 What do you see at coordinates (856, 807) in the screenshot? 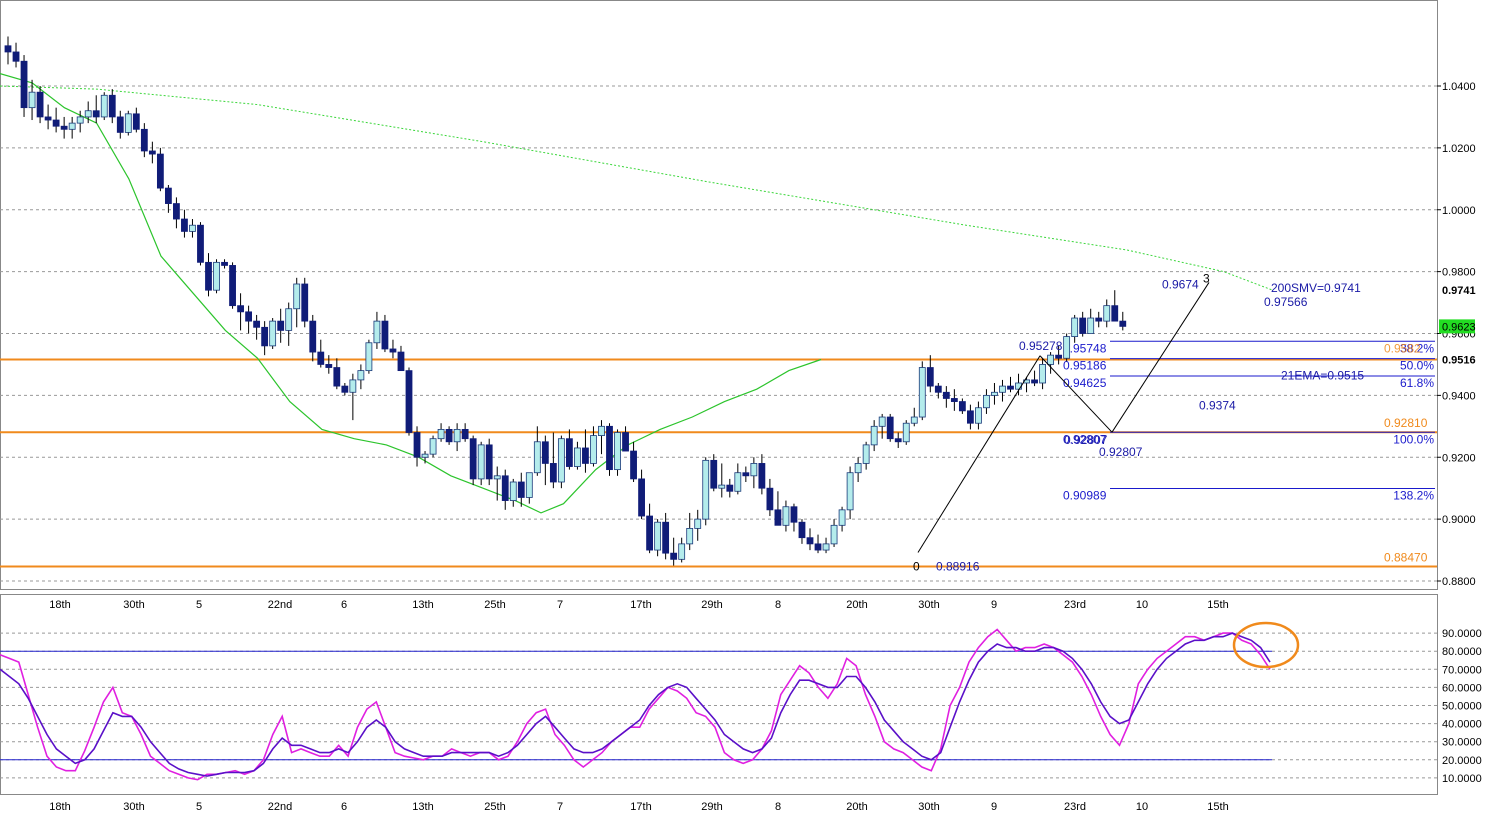
I see `x-tick-label-bottom: 20th` at bounding box center [856, 807].